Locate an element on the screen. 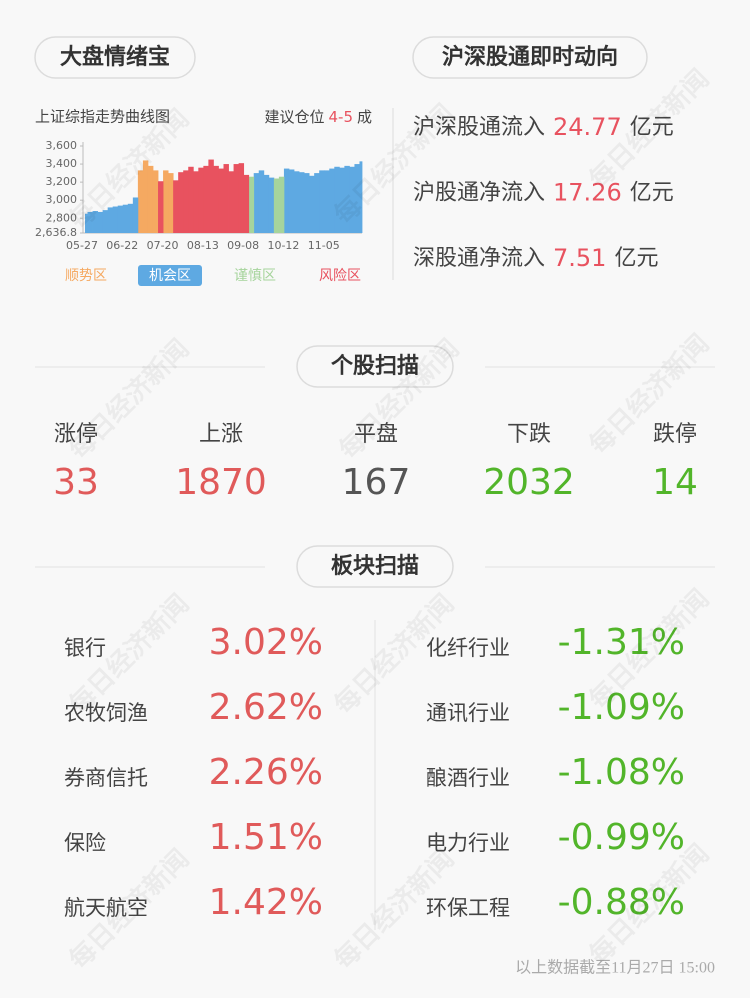 This screenshot has width=750, height=998. x-tick-label: 06-22 is located at coordinates (122, 245).